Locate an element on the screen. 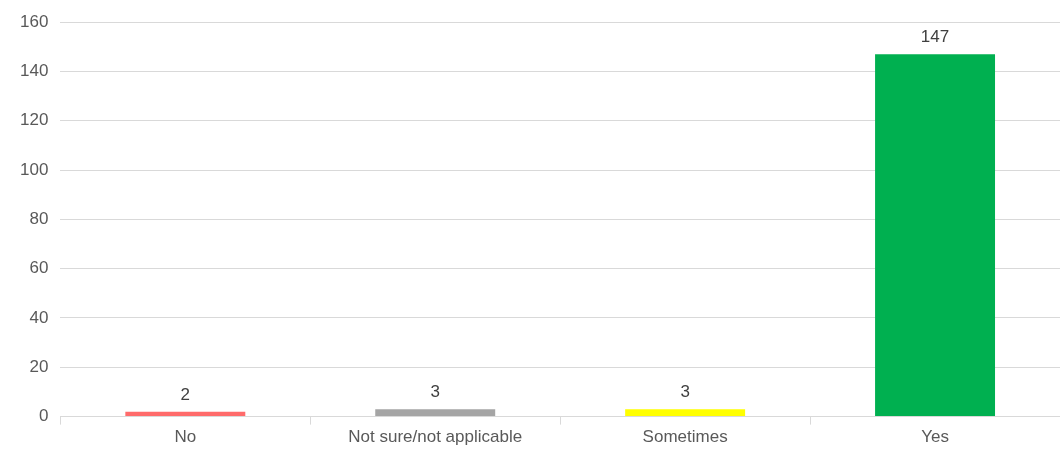  y-tick-label: 20 is located at coordinates (39, 366).